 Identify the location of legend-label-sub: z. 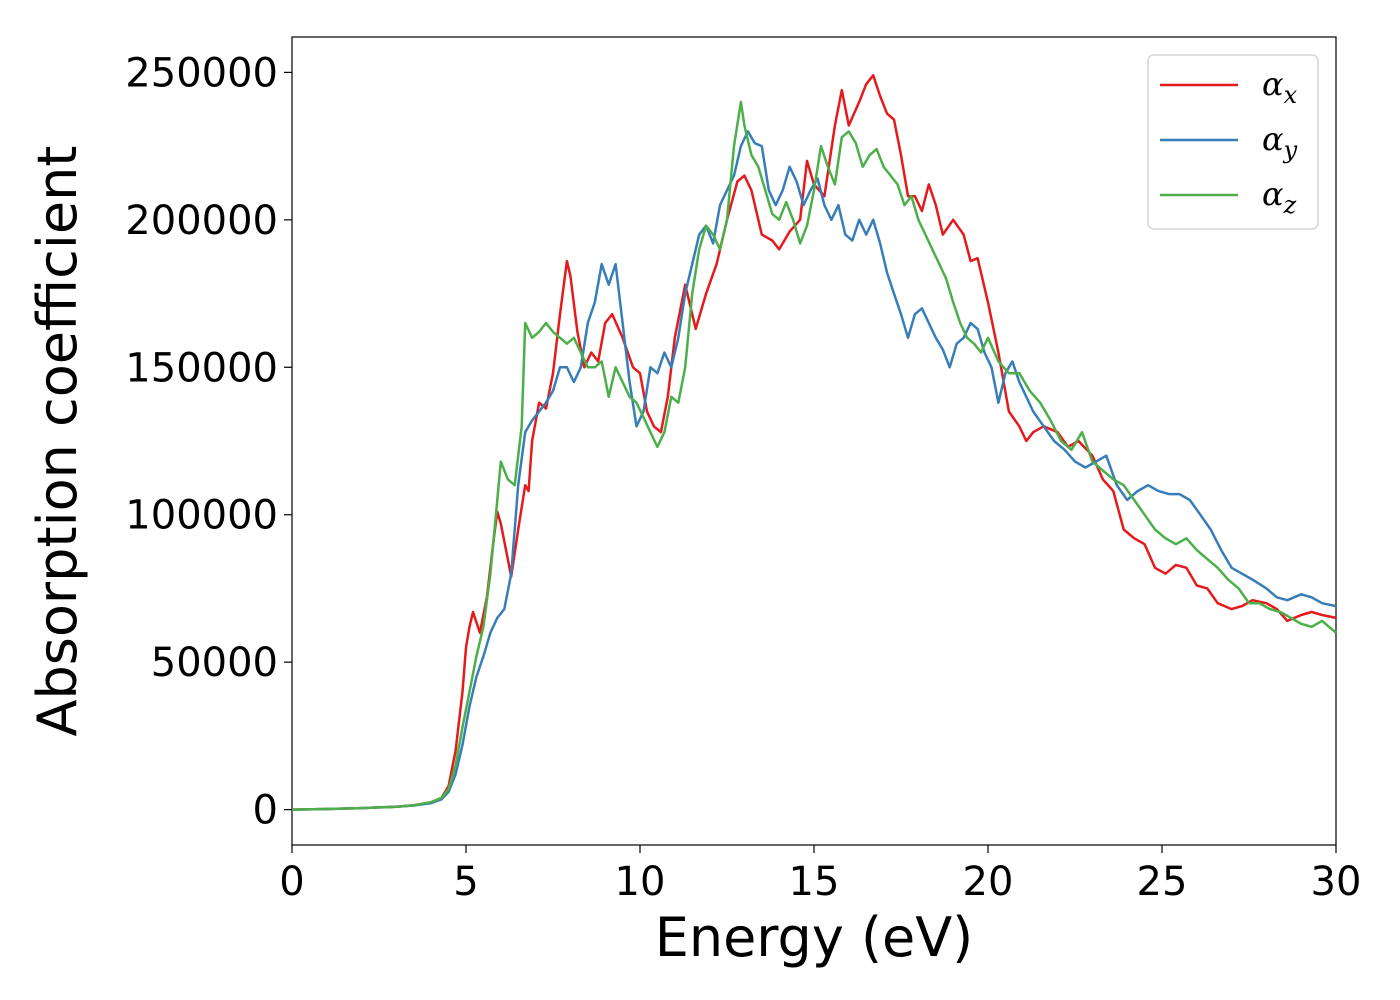
(1290, 205).